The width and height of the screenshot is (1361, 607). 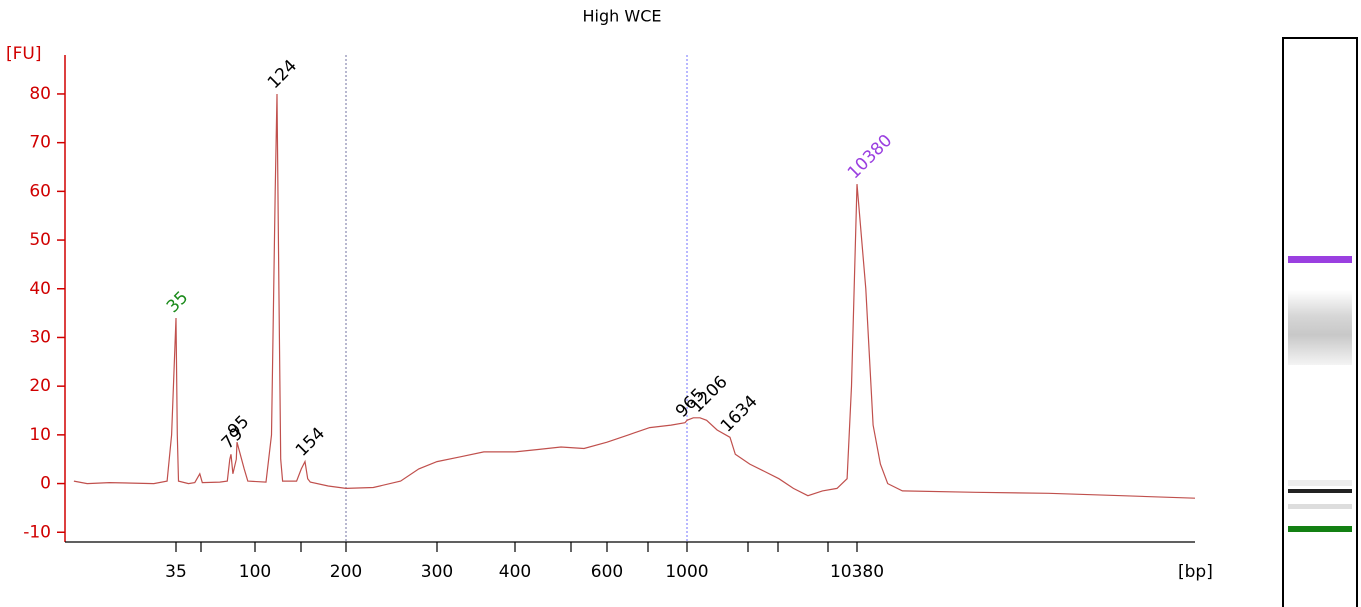 I want to click on x-tick-label: 10380, so click(x=857, y=572).